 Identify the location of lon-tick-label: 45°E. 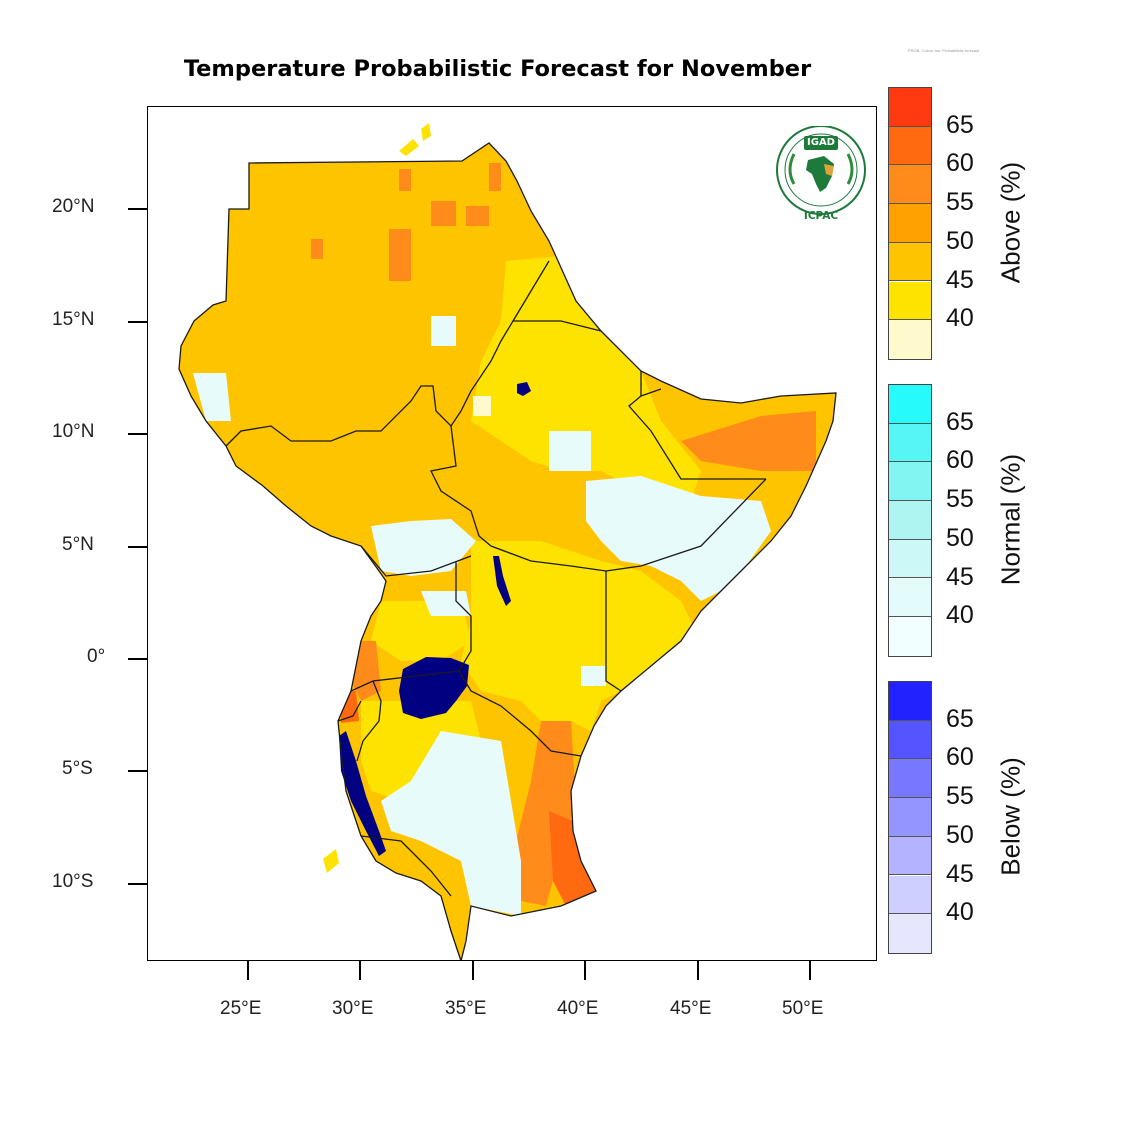
(691, 1008).